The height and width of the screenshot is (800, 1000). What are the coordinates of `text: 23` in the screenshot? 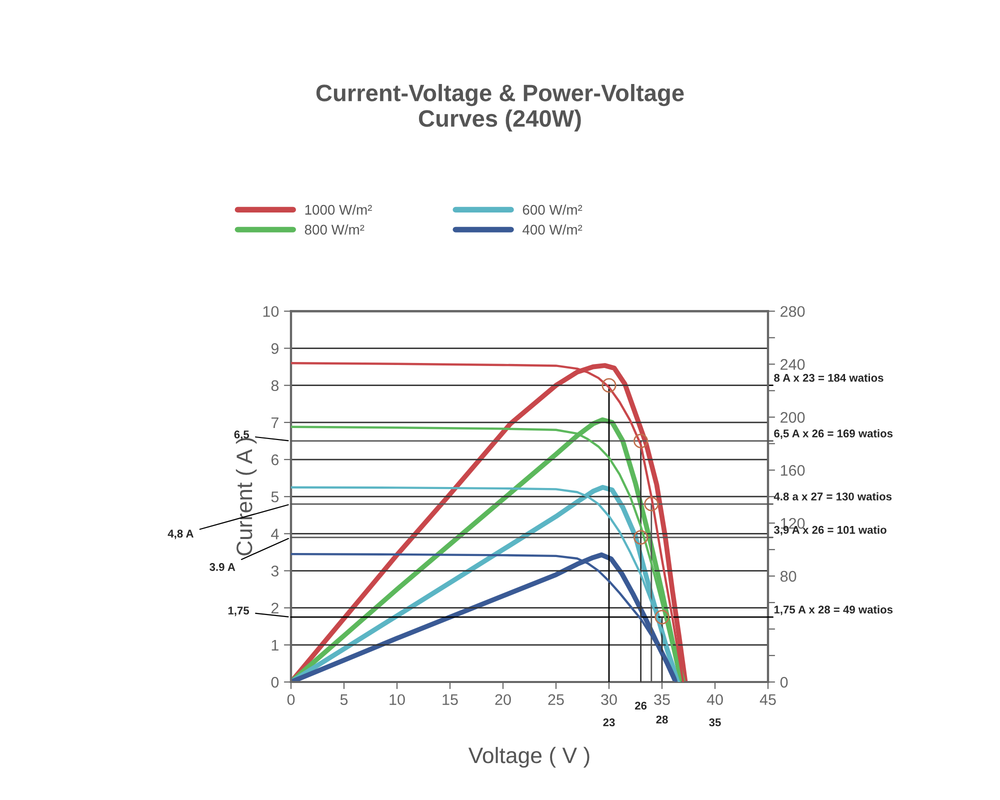 It's located at (609, 722).